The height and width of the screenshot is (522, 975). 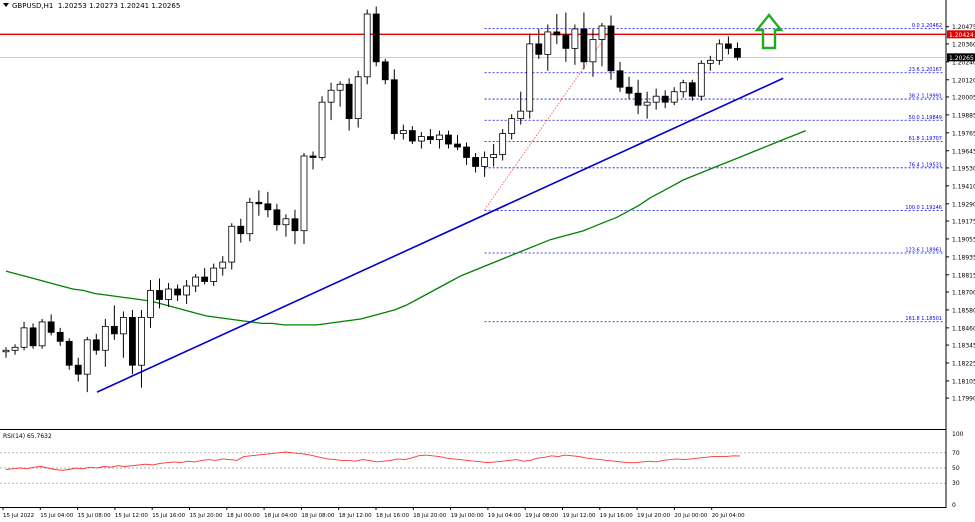 What do you see at coordinates (963, 310) in the screenshot?
I see `price-tick-label: 1.18580` at bounding box center [963, 310].